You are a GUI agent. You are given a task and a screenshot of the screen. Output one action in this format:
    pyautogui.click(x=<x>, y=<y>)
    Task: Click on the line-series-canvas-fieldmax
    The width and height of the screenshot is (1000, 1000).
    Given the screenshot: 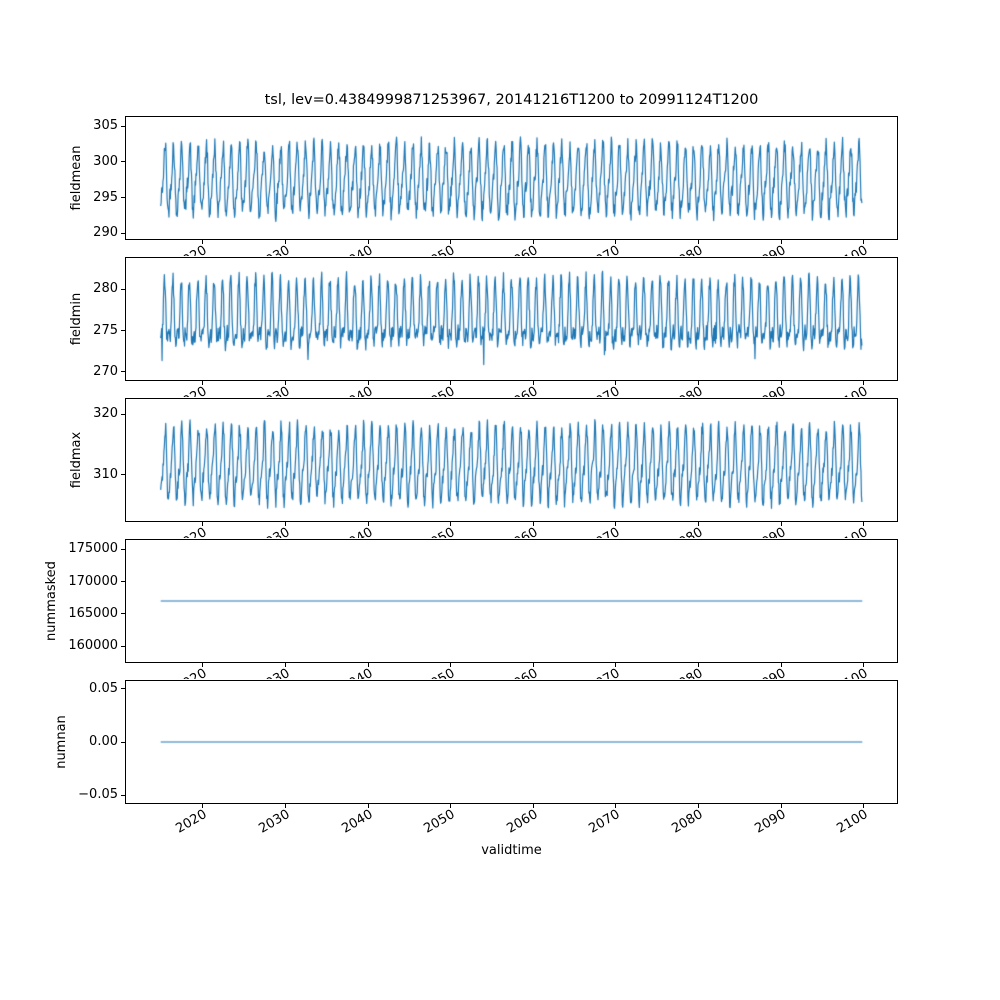 What is the action you would take?
    pyautogui.click(x=511, y=460)
    